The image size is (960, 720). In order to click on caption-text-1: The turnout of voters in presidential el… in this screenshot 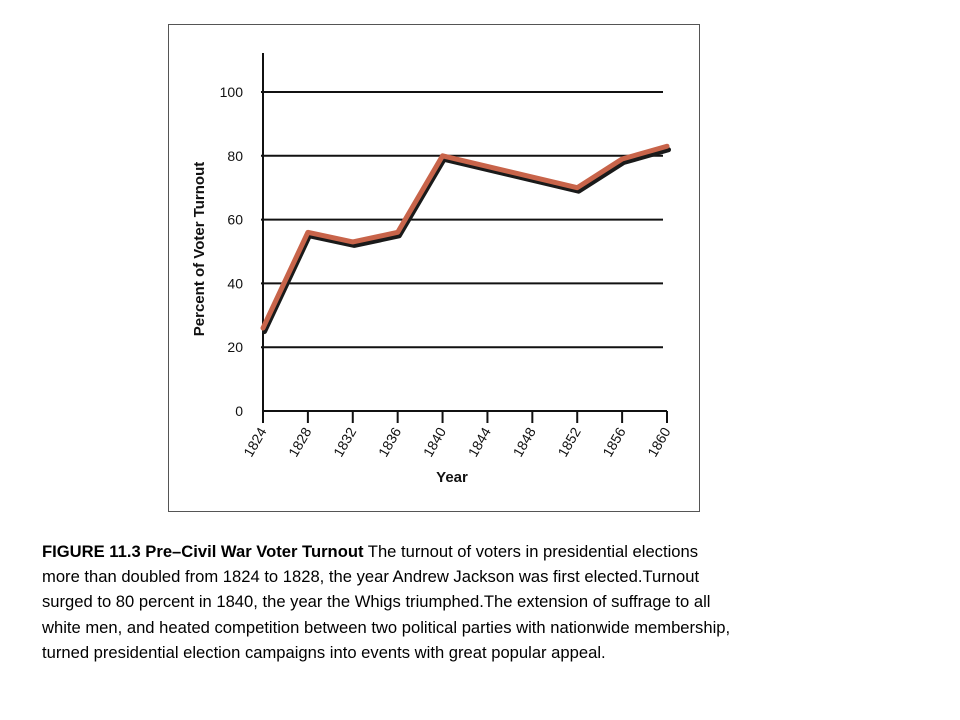, I will do `click(531, 551)`.